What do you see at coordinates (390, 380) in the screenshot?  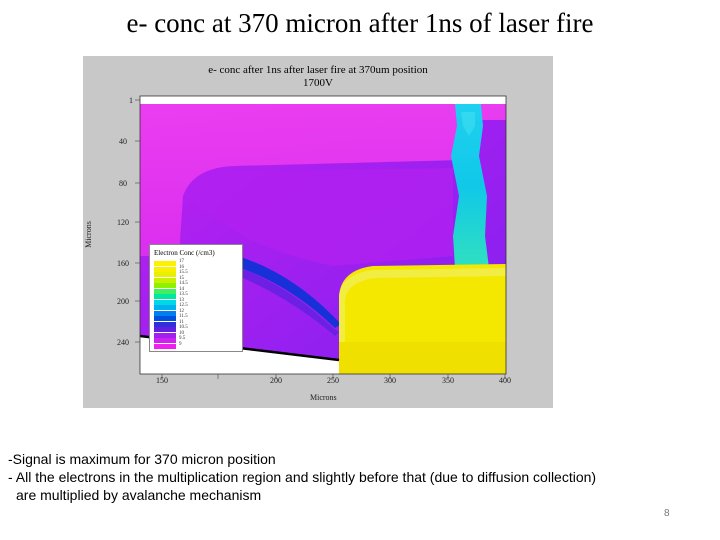 I see `x-tick-label: 300` at bounding box center [390, 380].